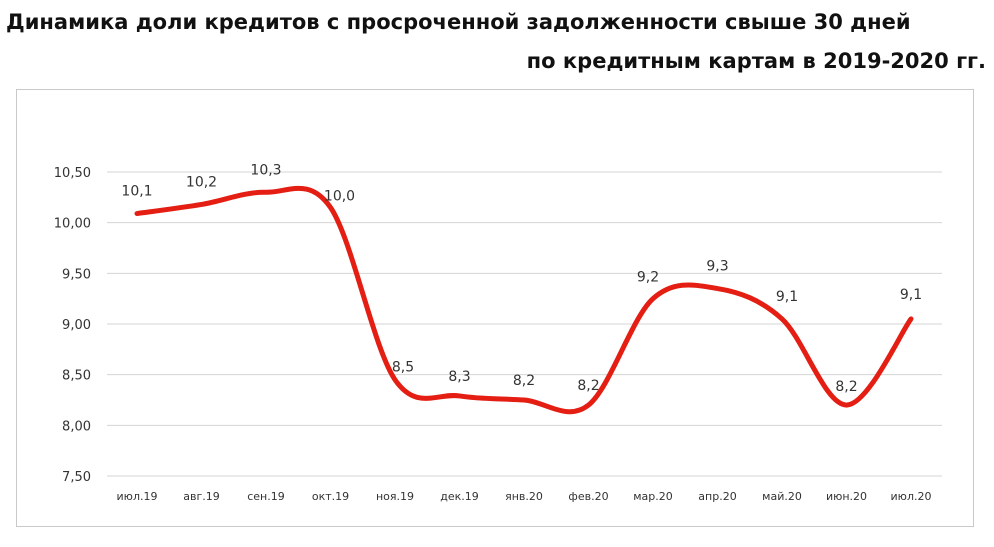  I want to click on x-tick-label: фев.20, so click(588, 496).